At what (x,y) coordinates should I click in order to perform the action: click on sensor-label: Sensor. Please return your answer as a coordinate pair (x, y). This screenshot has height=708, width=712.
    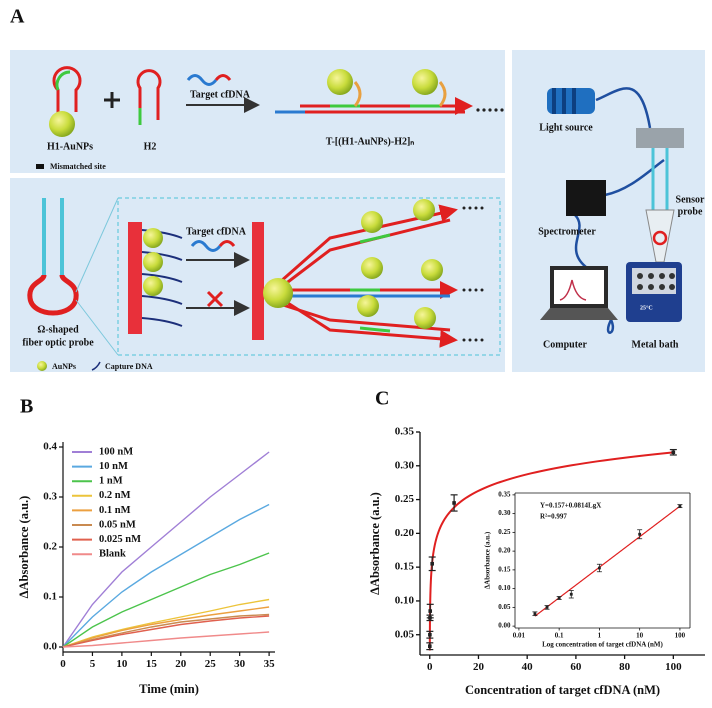
    Looking at the image, I should click on (690, 199).